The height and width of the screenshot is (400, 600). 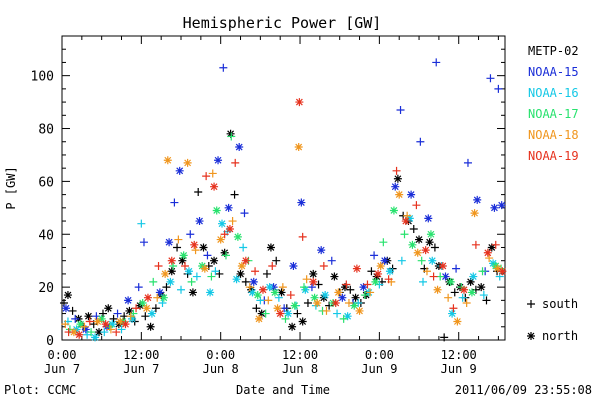 I want to click on y-tick-label: 60, so click(x=46, y=182).